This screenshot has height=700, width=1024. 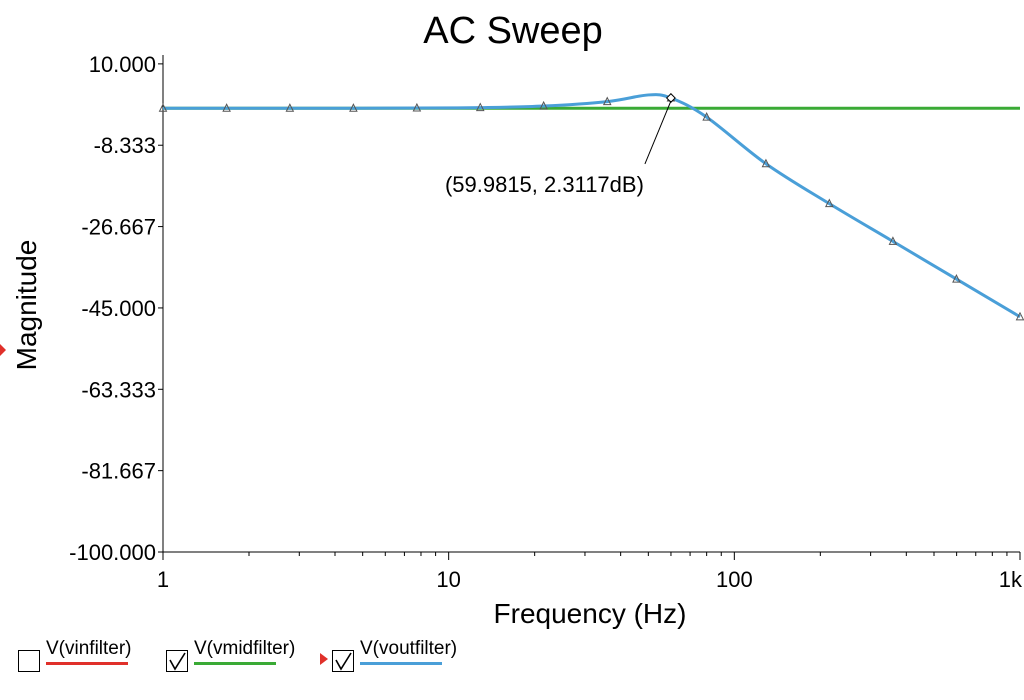 I want to click on x-ticks: 1 10 100 1k, so click(x=590, y=572).